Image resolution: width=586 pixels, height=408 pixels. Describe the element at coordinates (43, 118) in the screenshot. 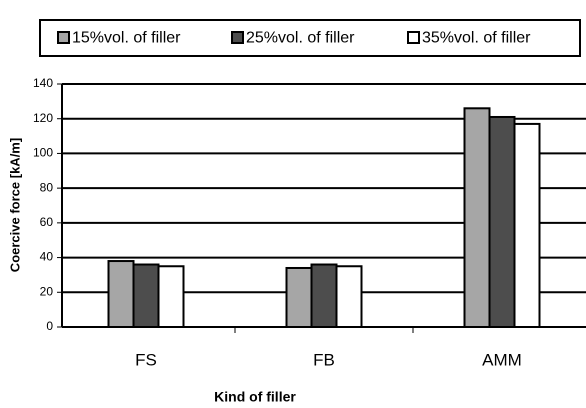

I see `y-tick-label: 120` at that location.